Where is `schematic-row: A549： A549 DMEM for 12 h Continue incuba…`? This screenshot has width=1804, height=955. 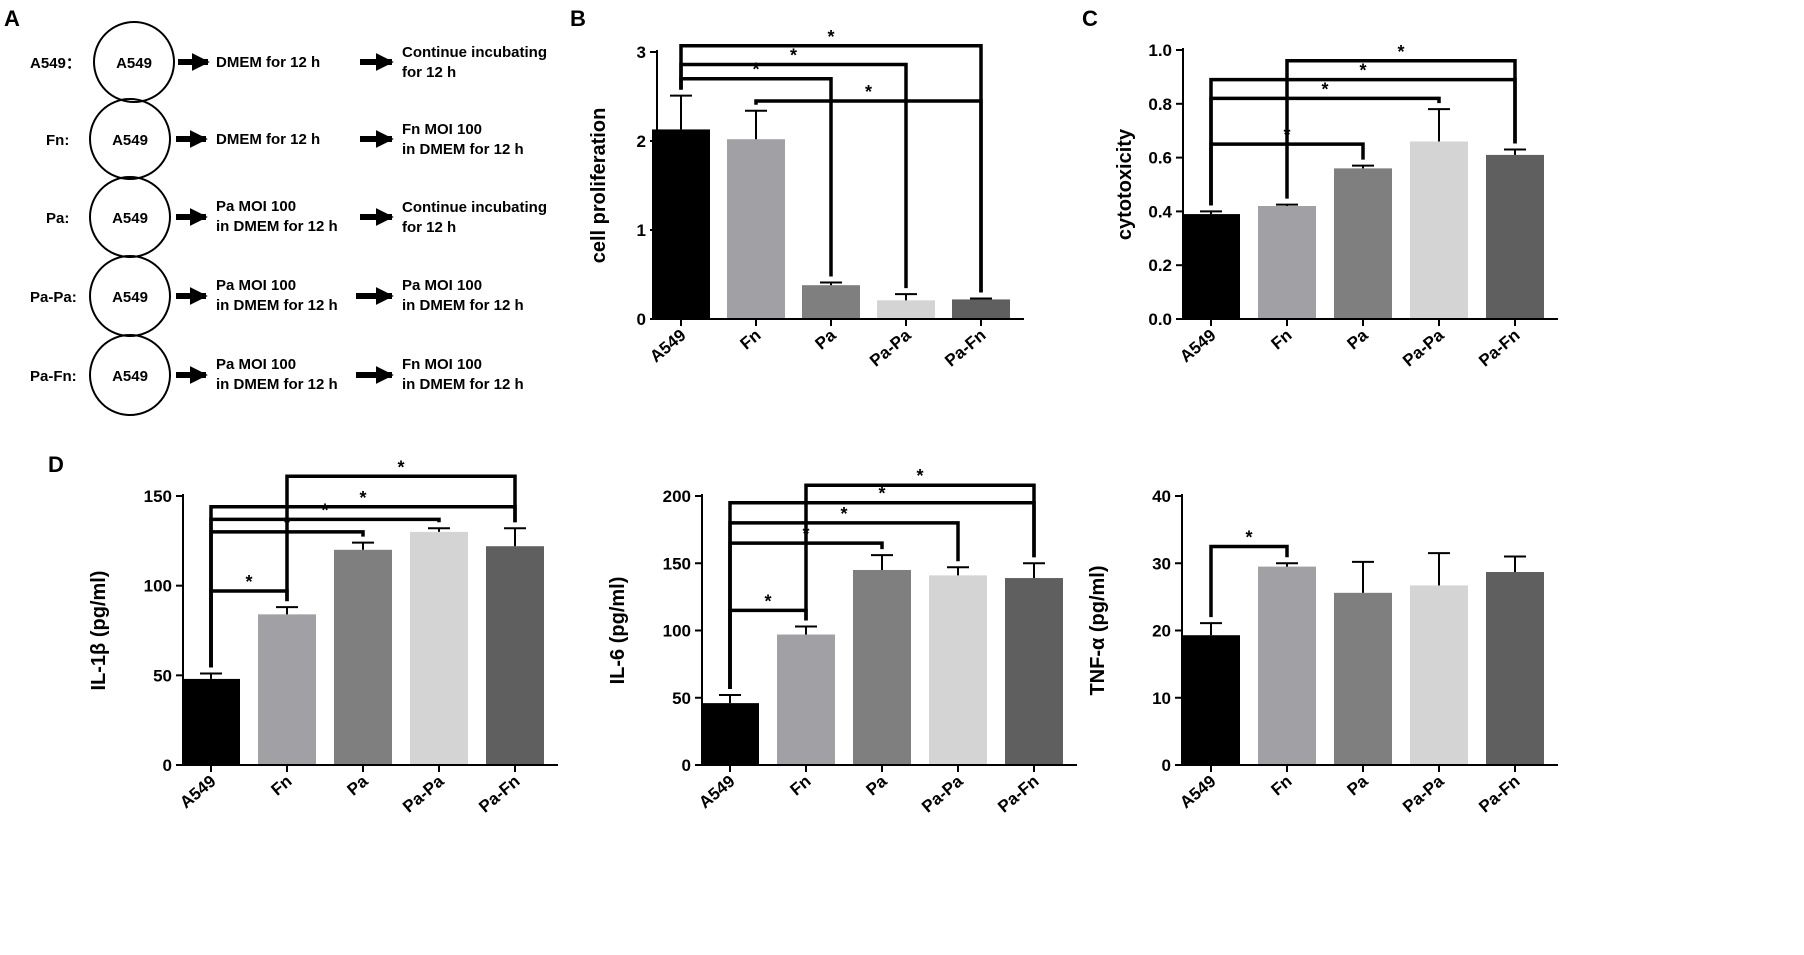 schematic-row: A549： A549 DMEM for 12 h Continue incuba… is located at coordinates (290, 62).